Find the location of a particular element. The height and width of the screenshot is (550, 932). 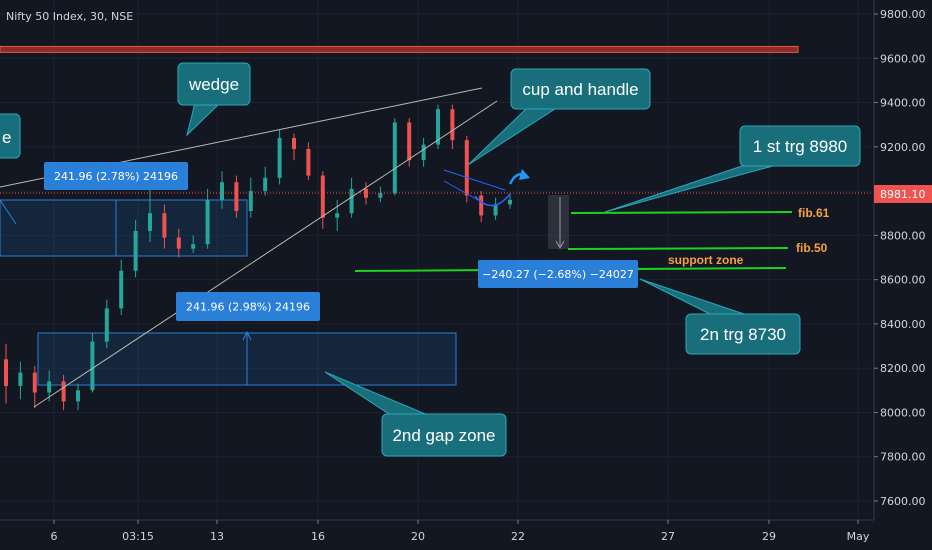

handle-channel-upper is located at coordinates (474, 180).